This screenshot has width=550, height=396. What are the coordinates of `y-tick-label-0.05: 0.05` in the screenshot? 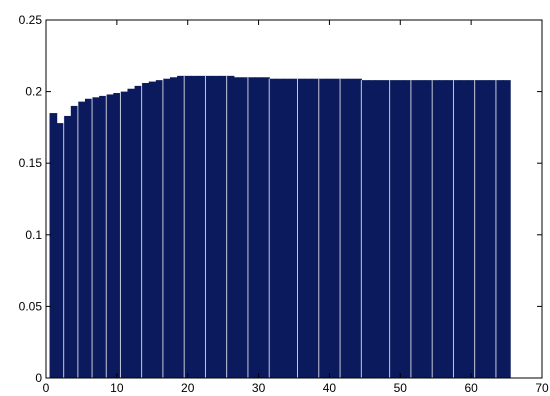 It's located at (31, 306).